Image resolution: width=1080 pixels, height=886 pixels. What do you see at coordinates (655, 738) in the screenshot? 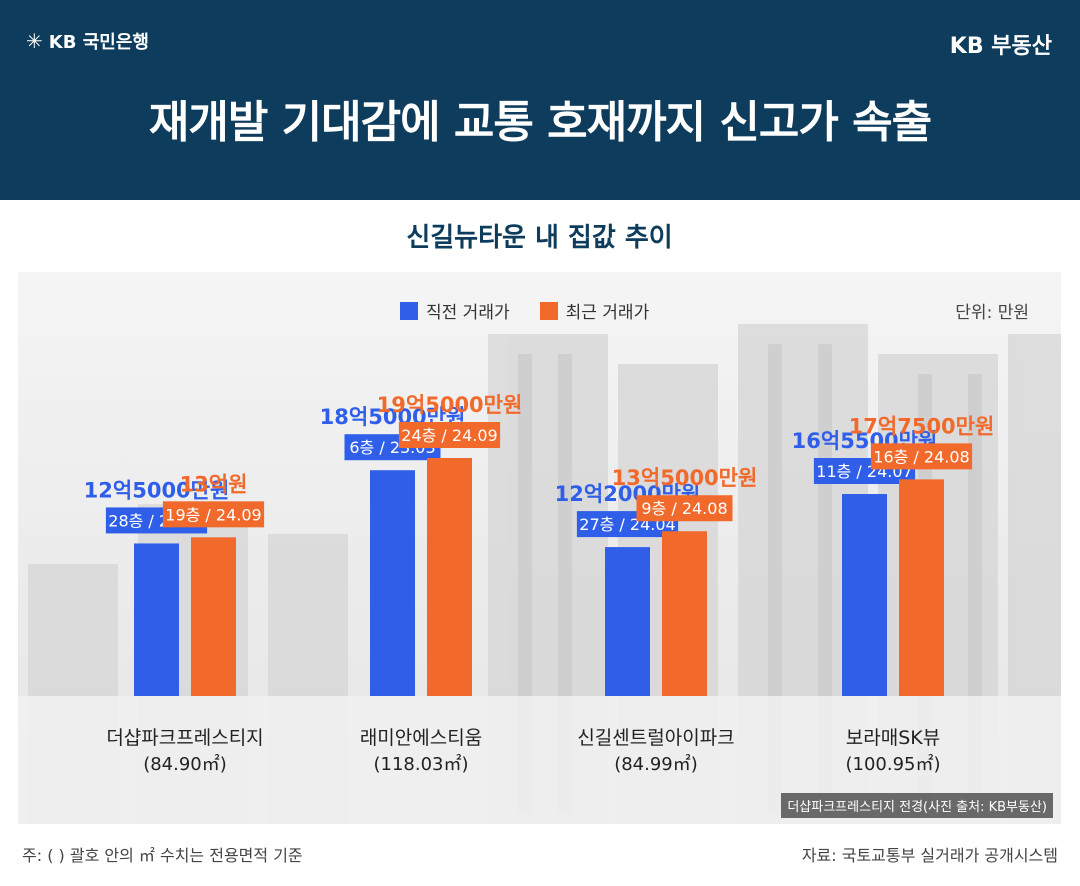
I see `category-label: 신길센트럴아이파크` at bounding box center [655, 738].